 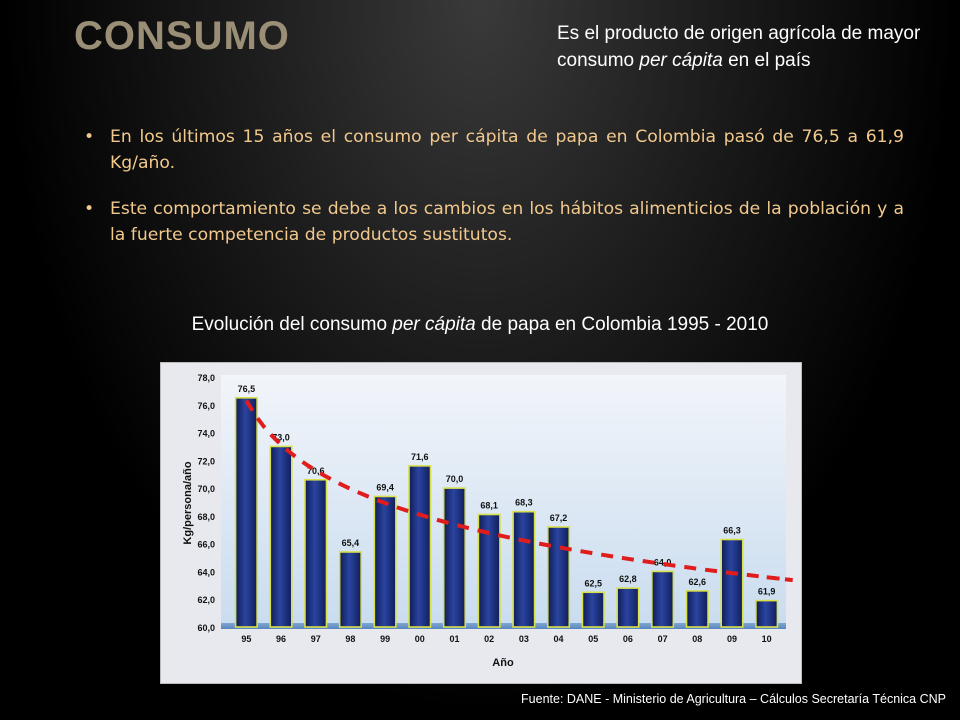 What do you see at coordinates (681, 60) in the screenshot?
I see `note-italic: per cápita` at bounding box center [681, 60].